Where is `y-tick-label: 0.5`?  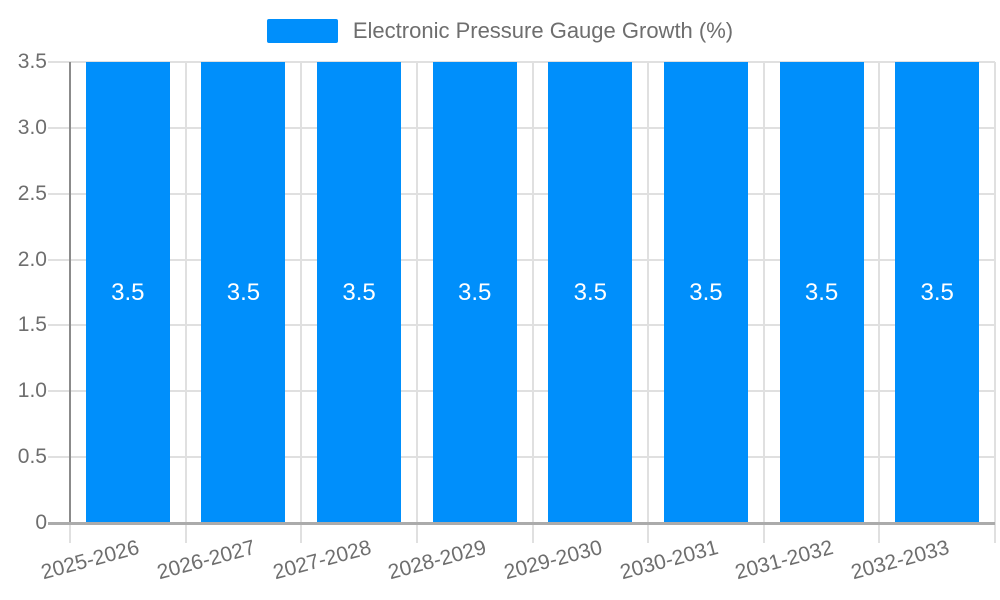 y-tick-label: 0.5 is located at coordinates (32, 457).